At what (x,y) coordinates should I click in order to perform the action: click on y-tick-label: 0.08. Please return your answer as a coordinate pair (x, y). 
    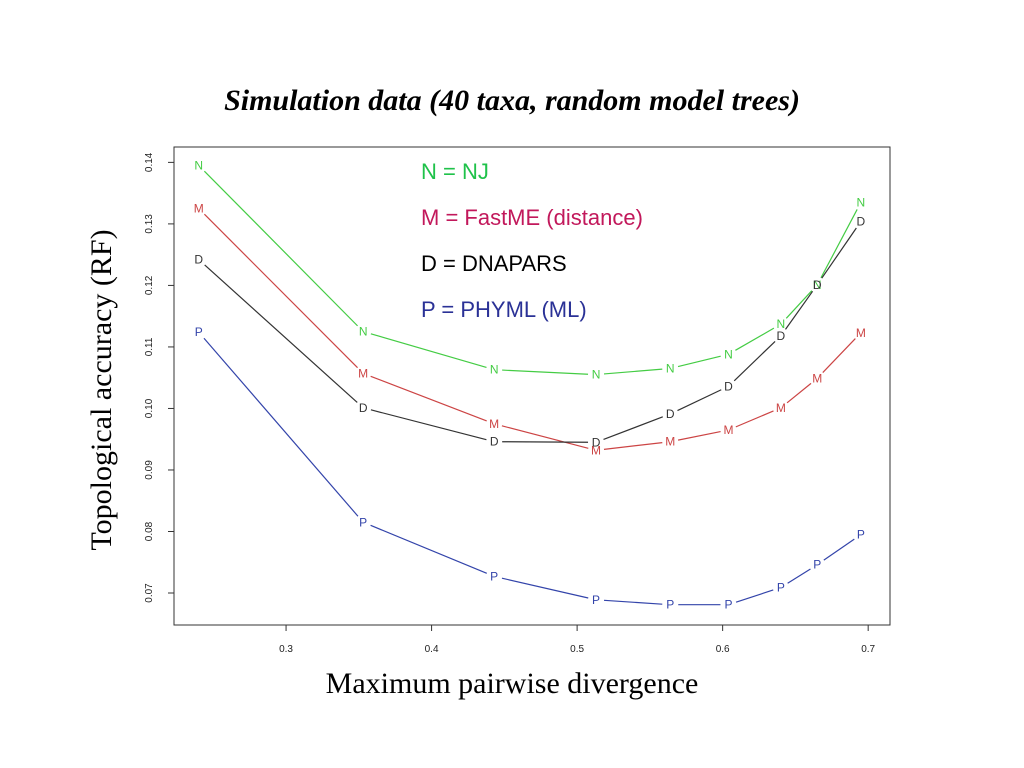
    Looking at the image, I should click on (149, 531).